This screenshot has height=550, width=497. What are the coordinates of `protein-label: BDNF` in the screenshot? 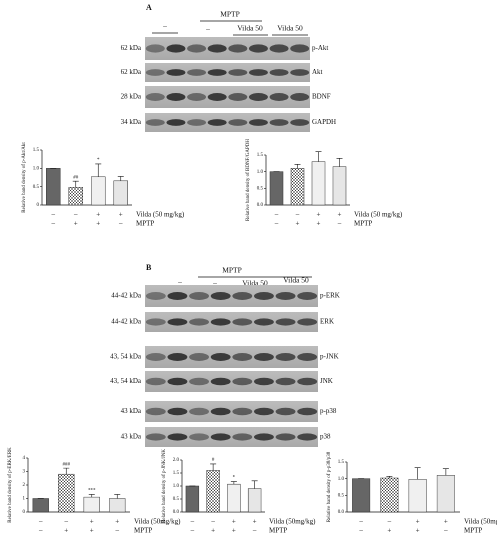 It's located at (321, 97).